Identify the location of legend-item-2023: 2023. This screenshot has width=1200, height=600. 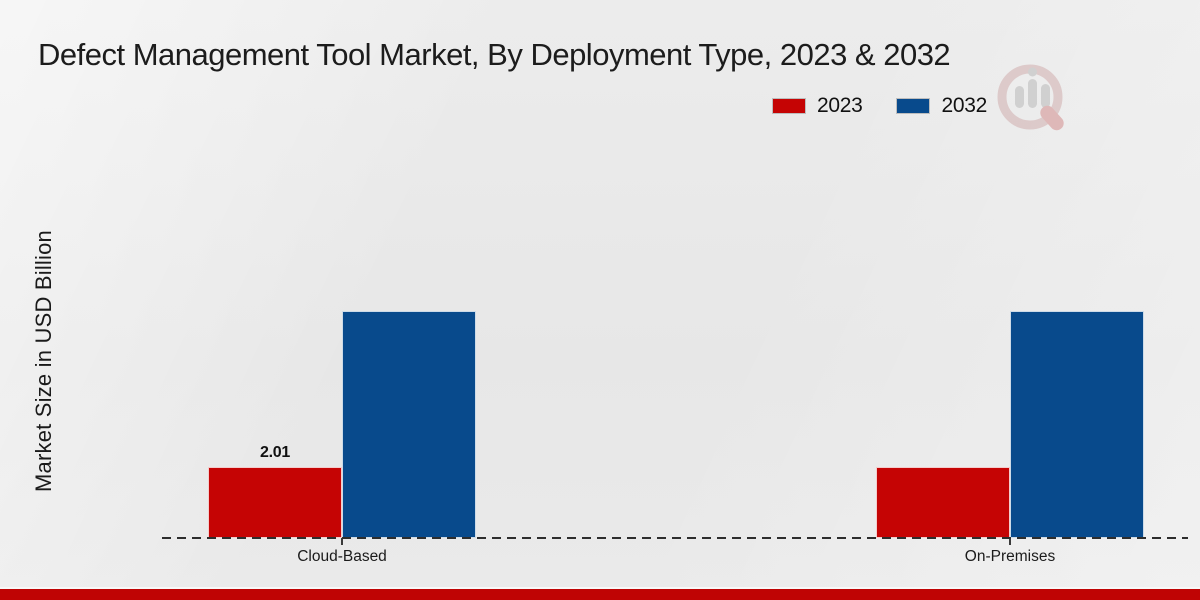
(817, 106).